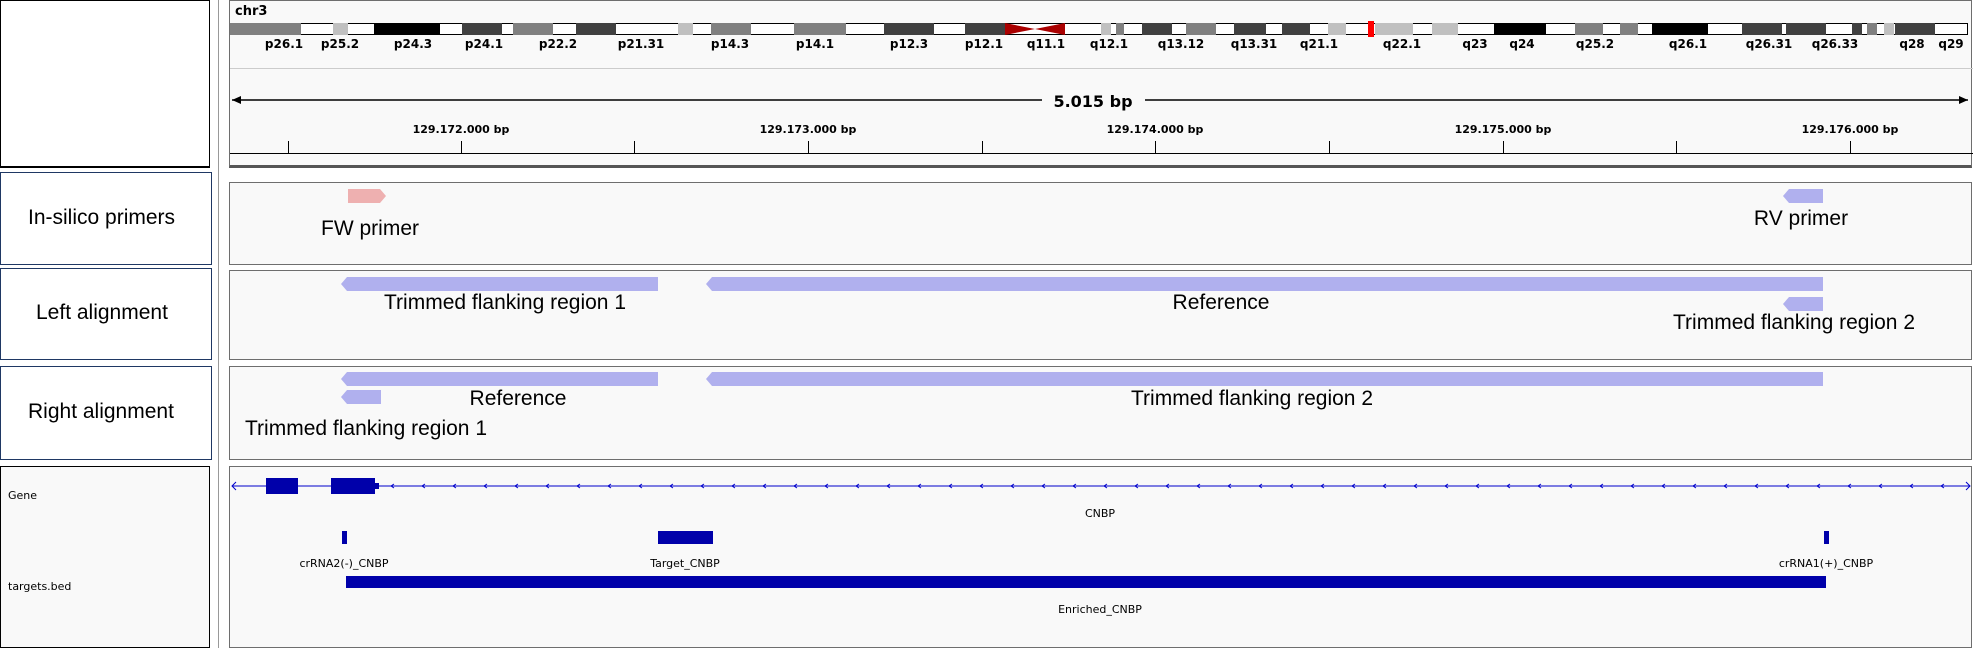 Image resolution: width=1974 pixels, height=648 pixels. I want to click on band-label: q13.12, so click(1181, 44).